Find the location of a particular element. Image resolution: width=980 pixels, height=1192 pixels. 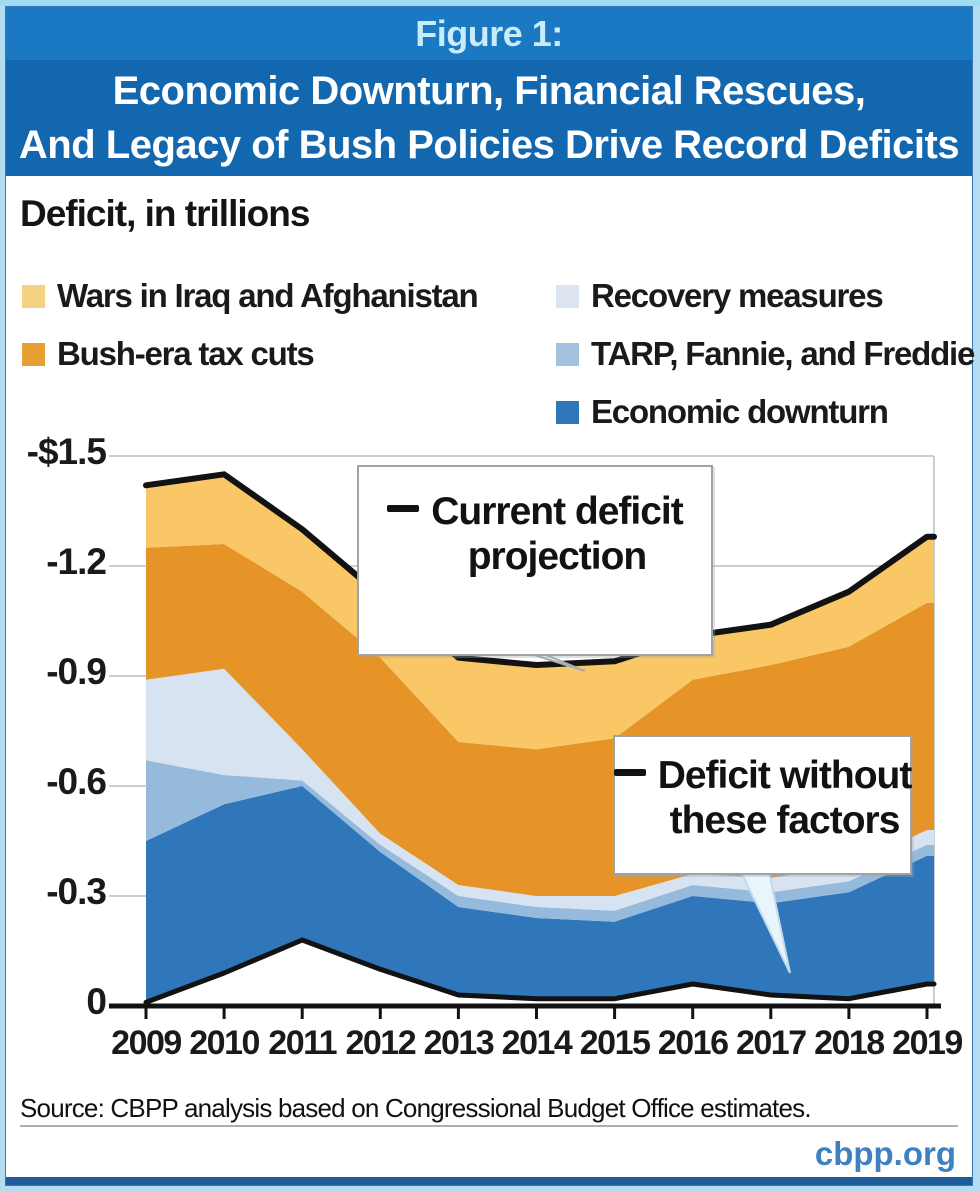

x-tick-label: 2013 is located at coordinates (459, 1043).